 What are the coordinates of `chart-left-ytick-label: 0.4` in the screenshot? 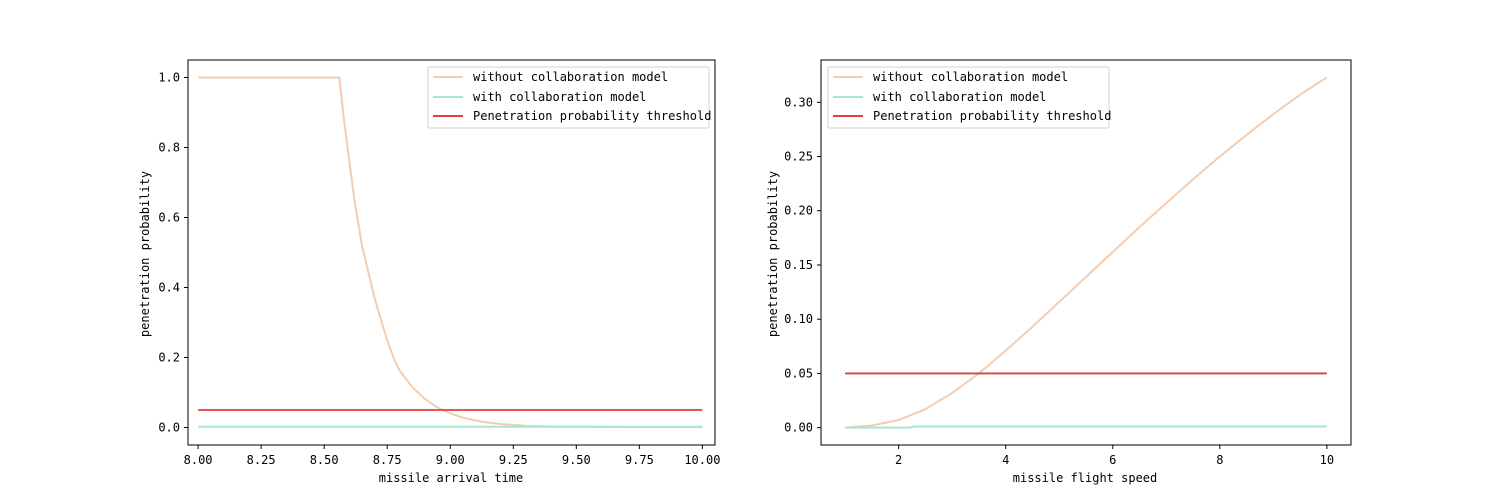 It's located at (169, 288).